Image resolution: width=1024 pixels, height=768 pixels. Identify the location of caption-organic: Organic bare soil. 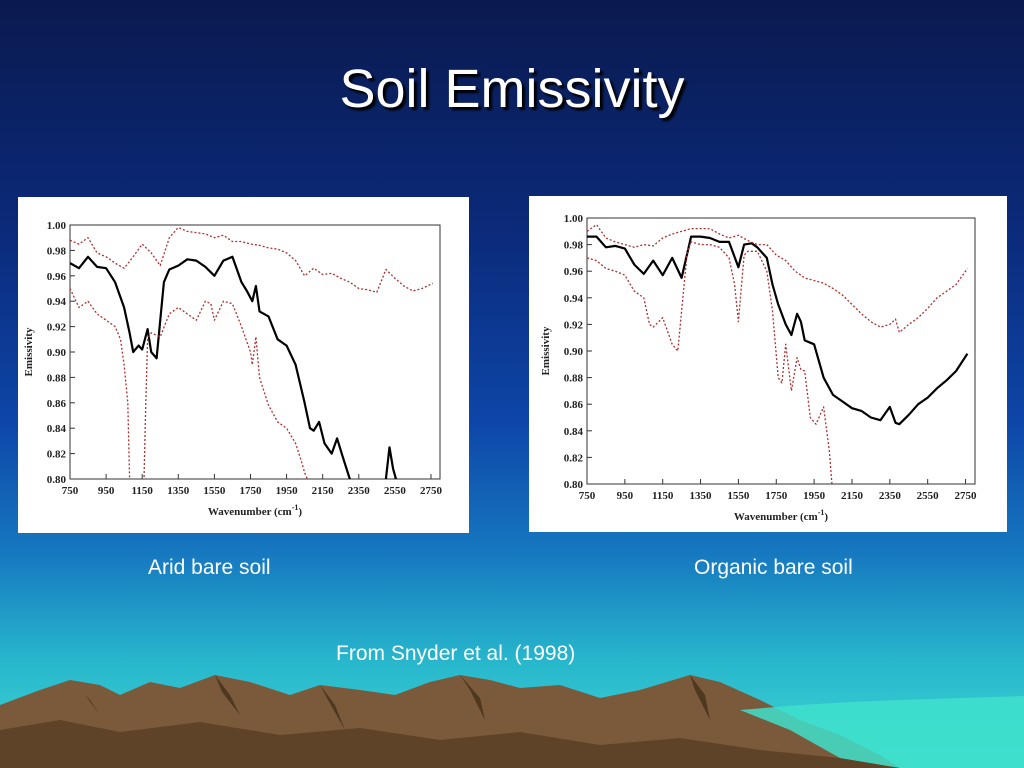
(773, 567).